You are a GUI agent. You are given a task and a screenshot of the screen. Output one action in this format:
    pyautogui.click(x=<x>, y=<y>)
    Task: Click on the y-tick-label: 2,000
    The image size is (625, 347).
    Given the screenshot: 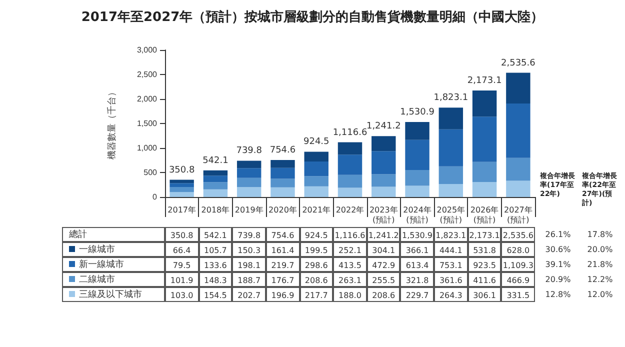 What is the action you would take?
    pyautogui.click(x=147, y=99)
    